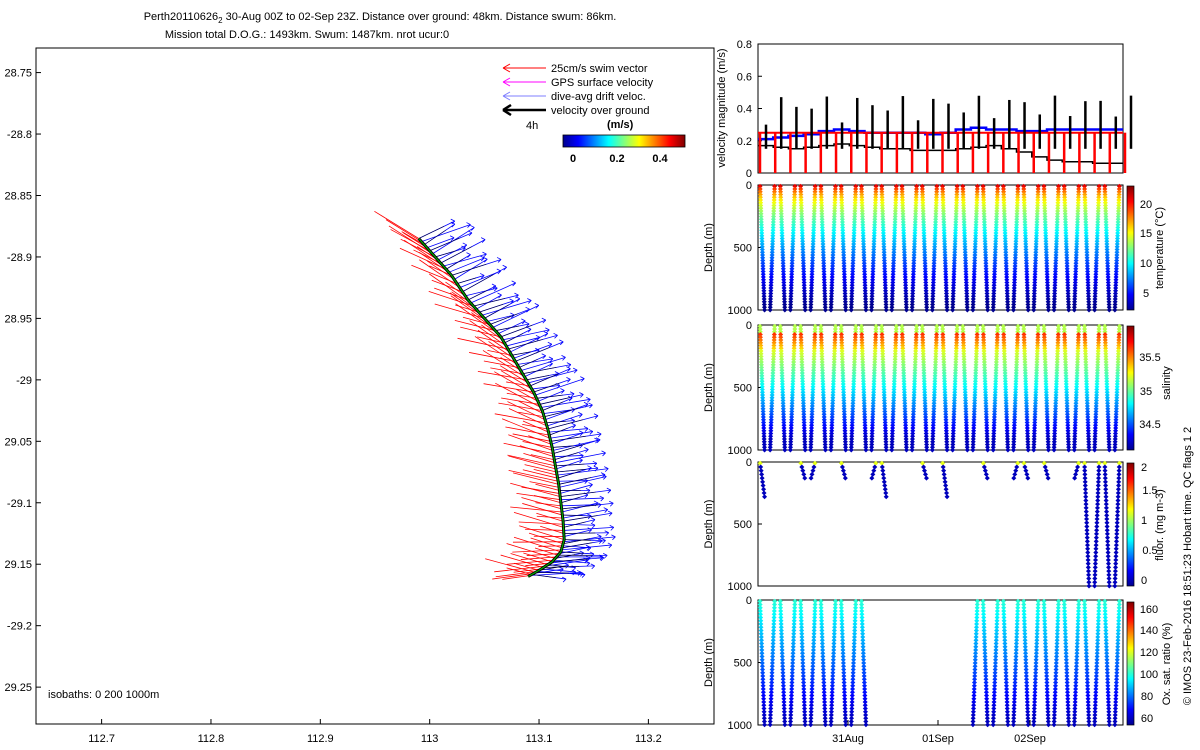  What do you see at coordinates (559, 387) in the screenshot?
I see `drift-vector` at bounding box center [559, 387].